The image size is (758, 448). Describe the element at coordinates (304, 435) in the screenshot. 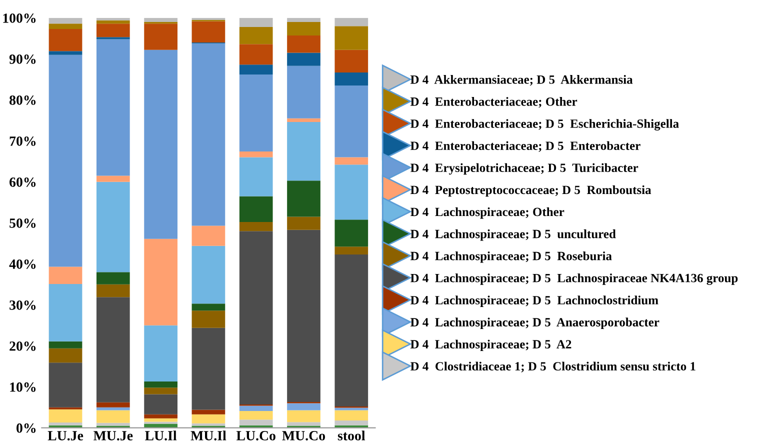

I see `x-tick-label: MU.Co` at that location.